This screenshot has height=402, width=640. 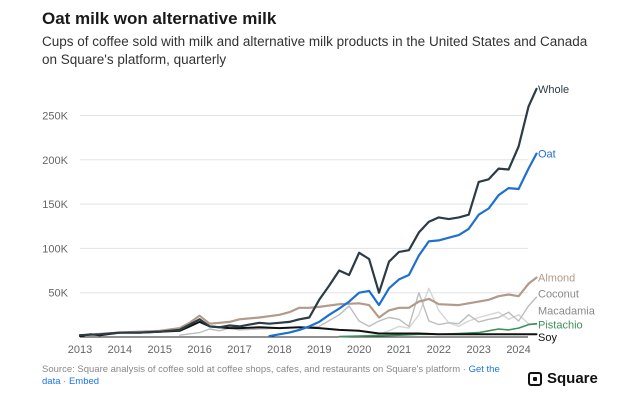 What do you see at coordinates (319, 350) in the screenshot?
I see `x-tick-label: 2019` at bounding box center [319, 350].